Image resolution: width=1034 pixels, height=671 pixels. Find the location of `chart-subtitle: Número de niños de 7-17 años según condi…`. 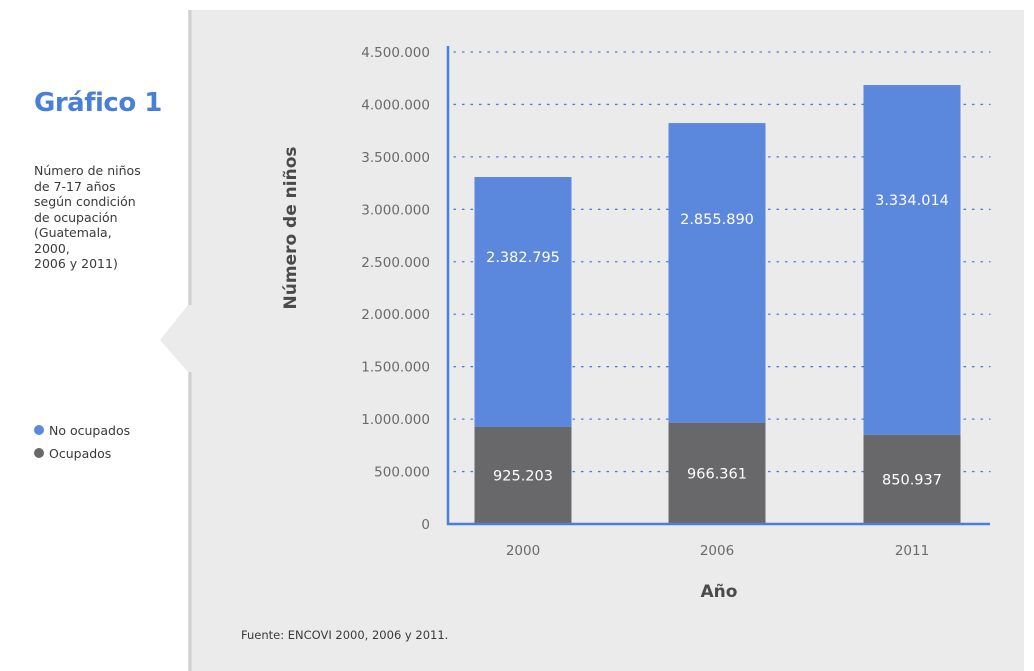

chart-subtitle: Número de niños de 7-17 años según condi… is located at coordinates (104, 217).